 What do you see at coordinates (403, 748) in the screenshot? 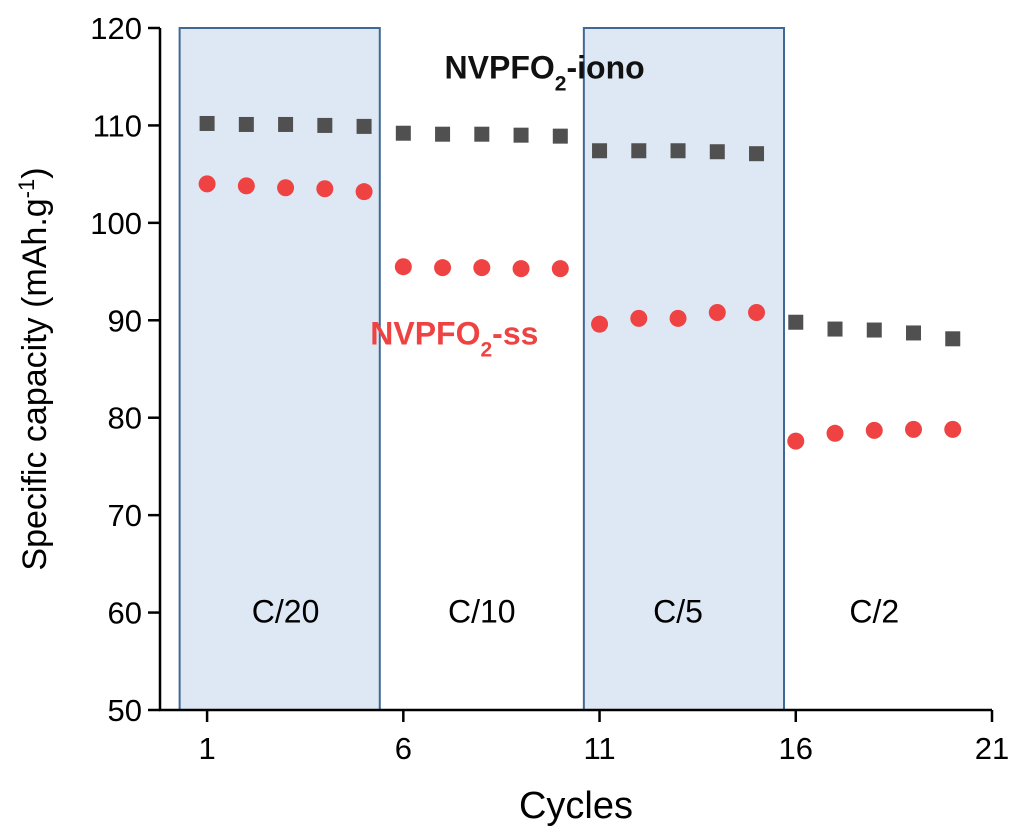
I see `x-tick-label-1: 6` at bounding box center [403, 748].